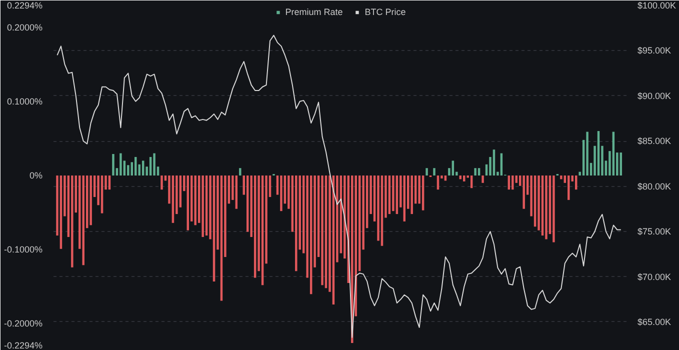 Image resolution: width=679 pixels, height=350 pixels. Describe the element at coordinates (36, 175) in the screenshot. I see `y-tick-label: 0%` at that location.